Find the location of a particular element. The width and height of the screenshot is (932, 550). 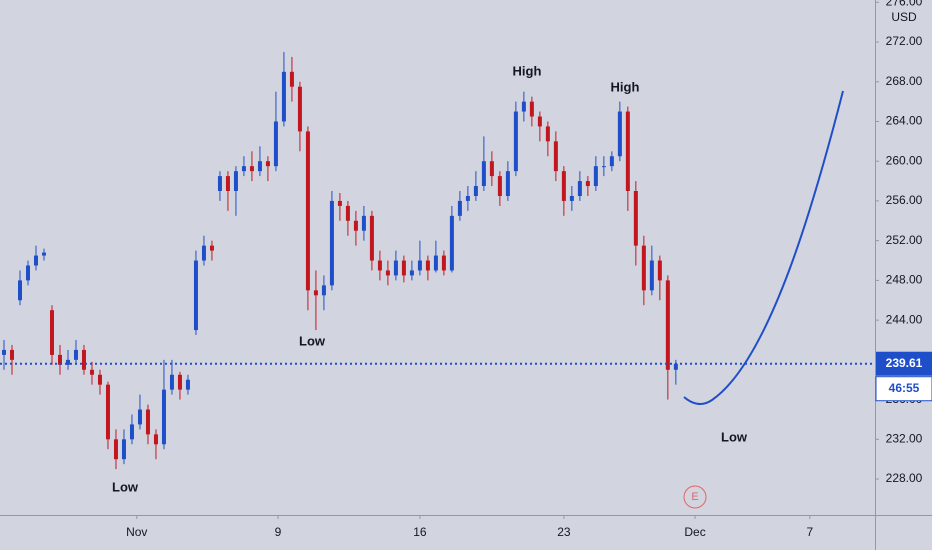

x-tick-label: 16 is located at coordinates (420, 532).